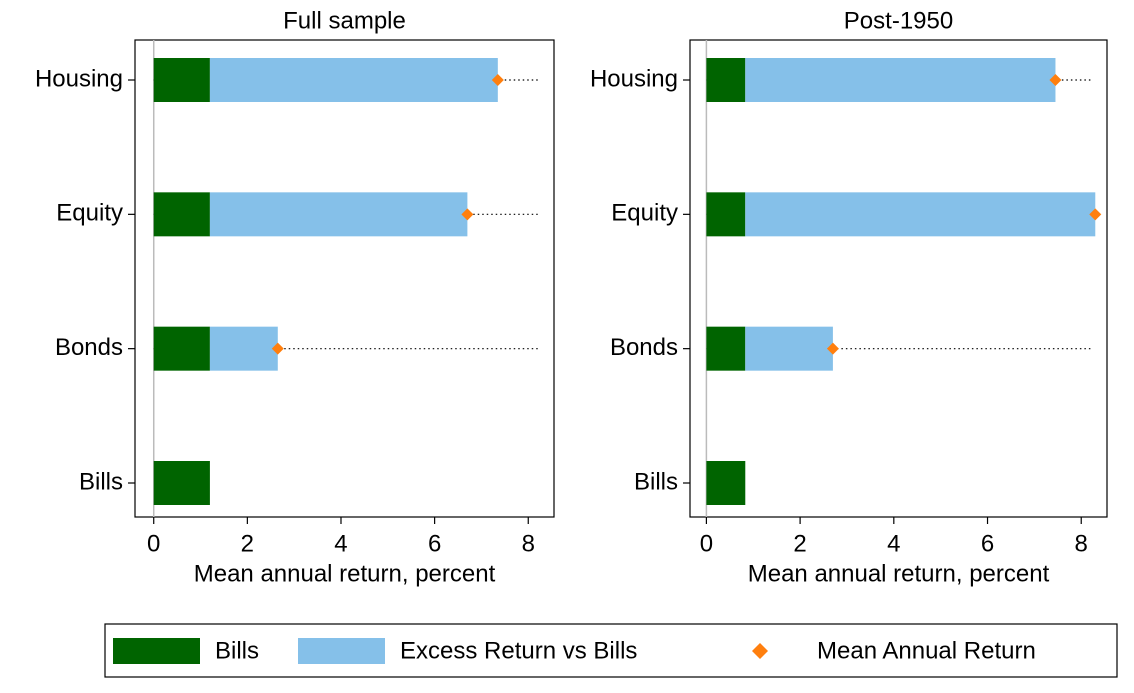  What do you see at coordinates (518, 650) in the screenshot?
I see `legend-label: Excess Return vs Bills` at bounding box center [518, 650].